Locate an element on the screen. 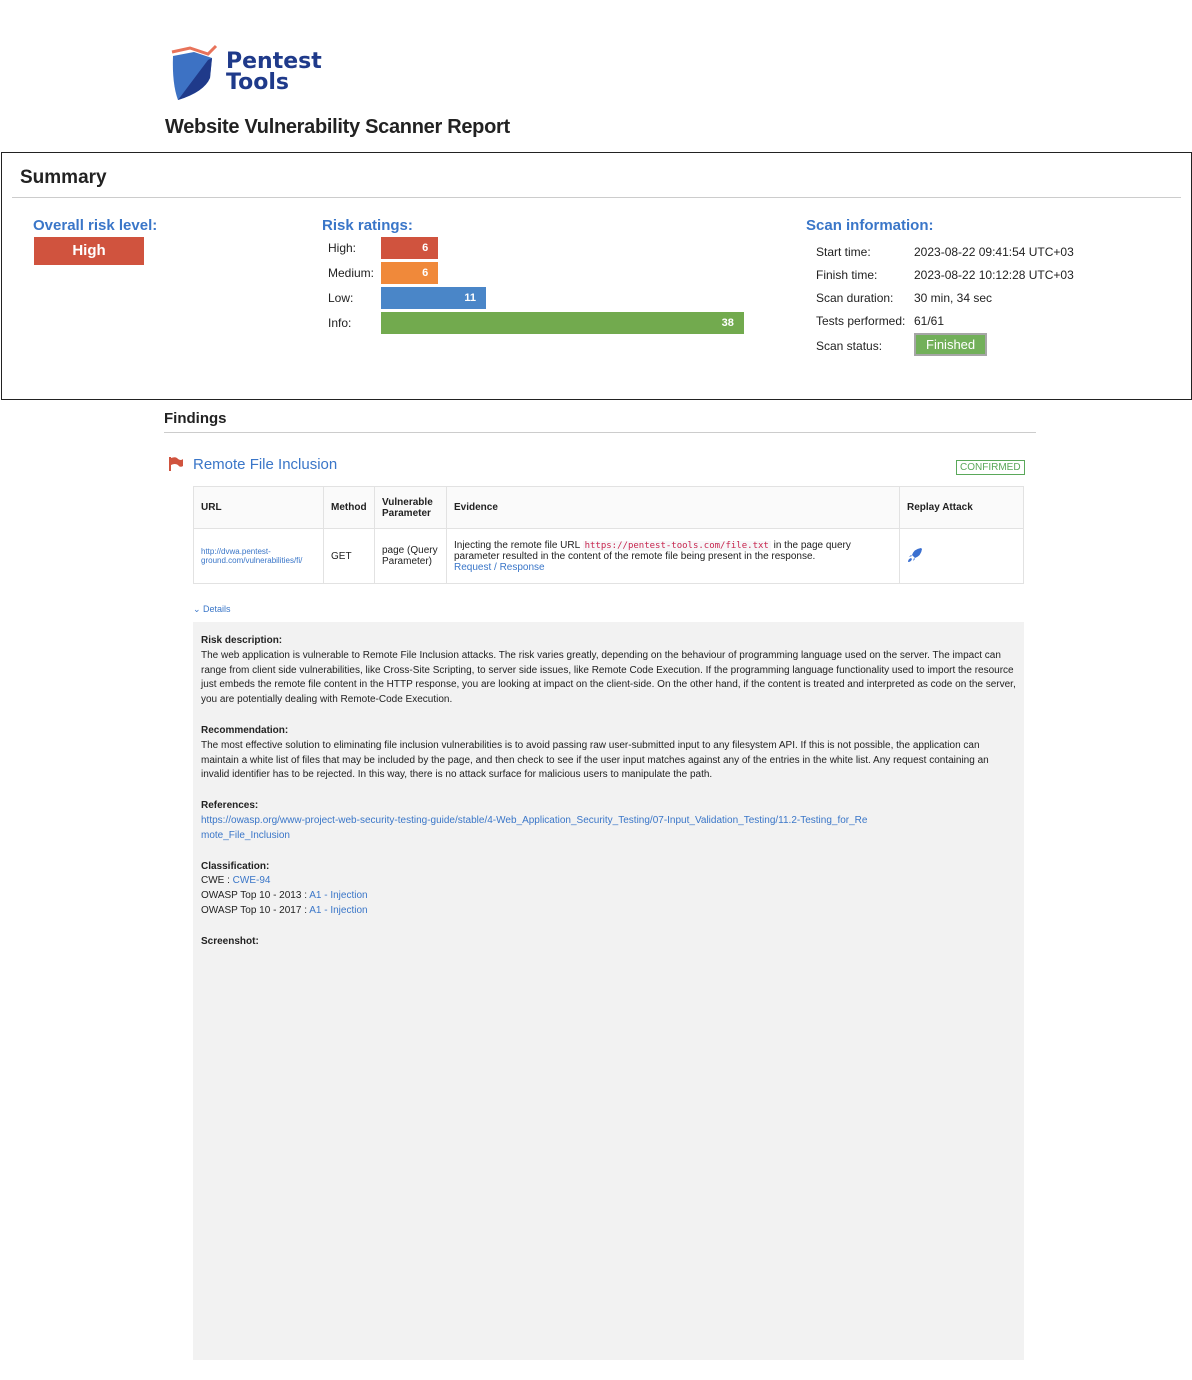 This screenshot has width=1192, height=1380. logo: Pentest Tools is located at coordinates (246, 72).